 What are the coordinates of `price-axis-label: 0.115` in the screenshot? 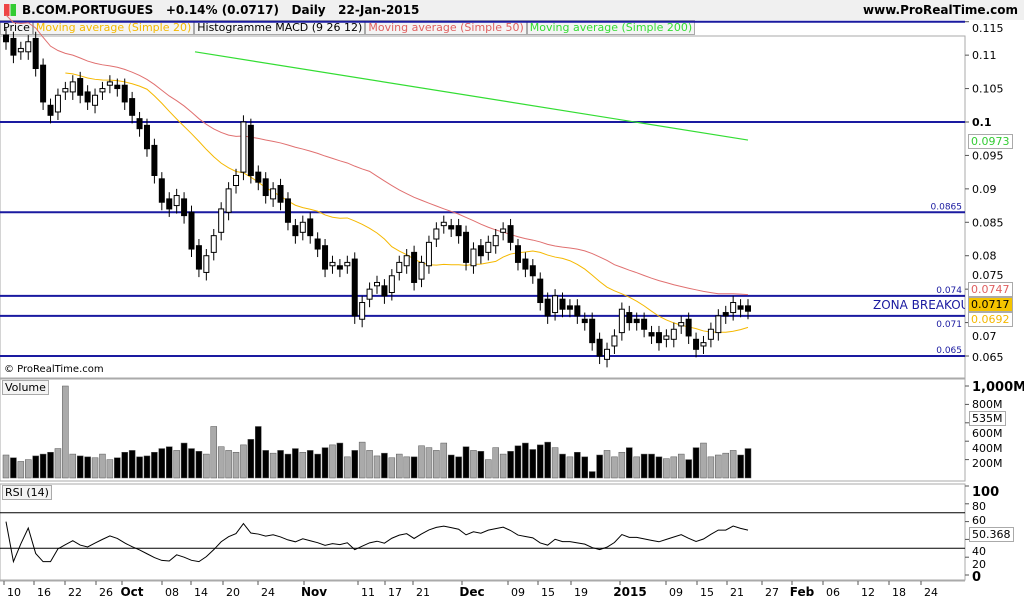 It's located at (988, 28).